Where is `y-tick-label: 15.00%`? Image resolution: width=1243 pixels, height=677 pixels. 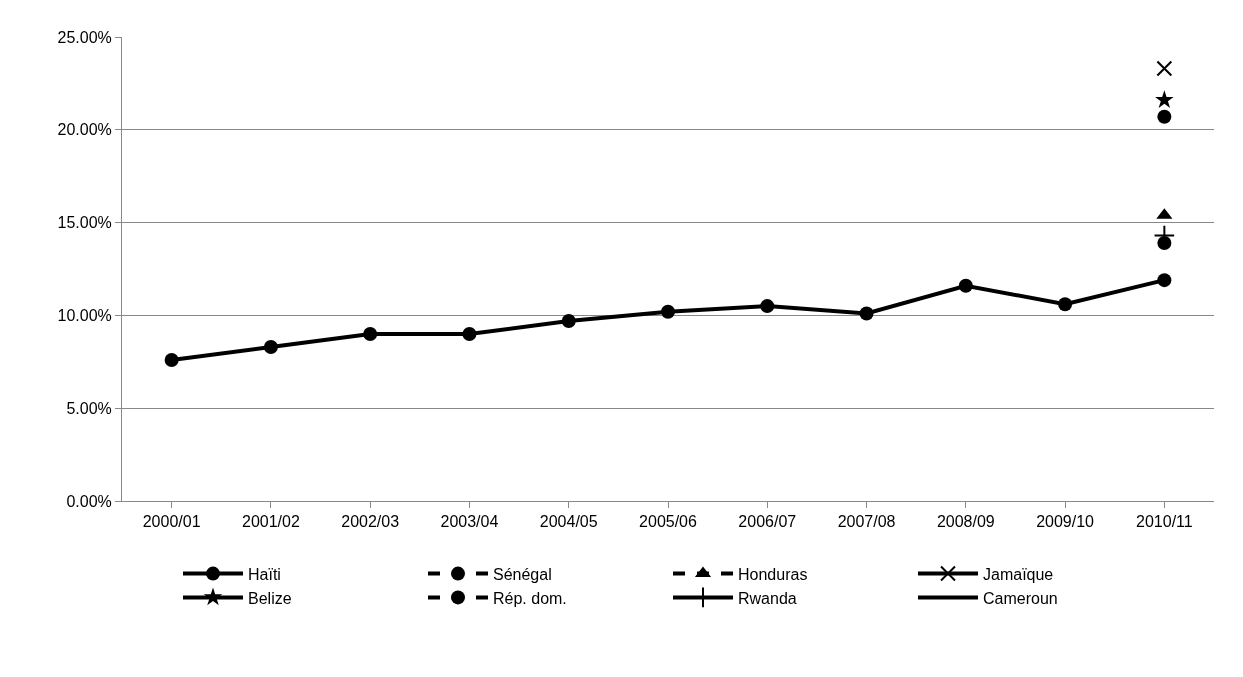
y-tick-label: 15.00% is located at coordinates (84, 223).